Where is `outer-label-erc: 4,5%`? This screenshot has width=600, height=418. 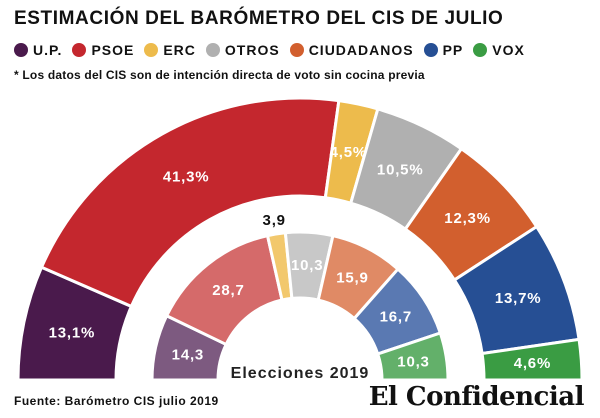
outer-label-erc: 4,5% is located at coordinates (348, 152).